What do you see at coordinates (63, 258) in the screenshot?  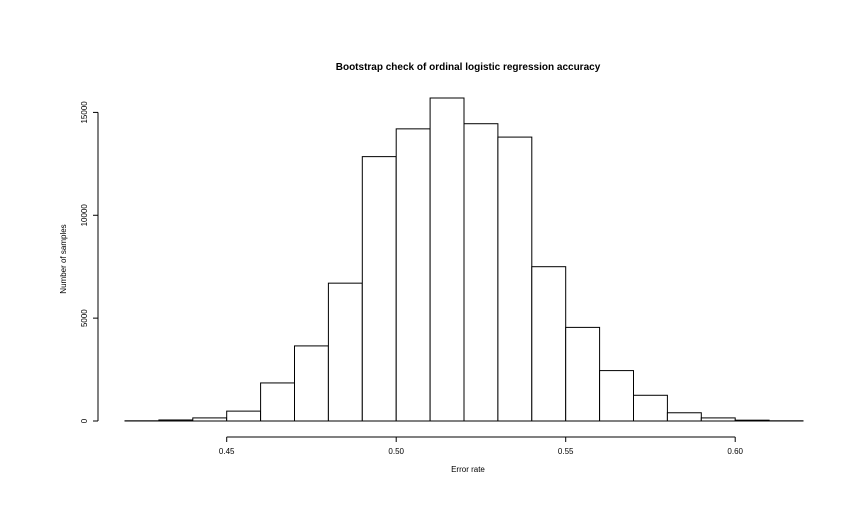 I see `y-axis-label: Number of samples` at bounding box center [63, 258].